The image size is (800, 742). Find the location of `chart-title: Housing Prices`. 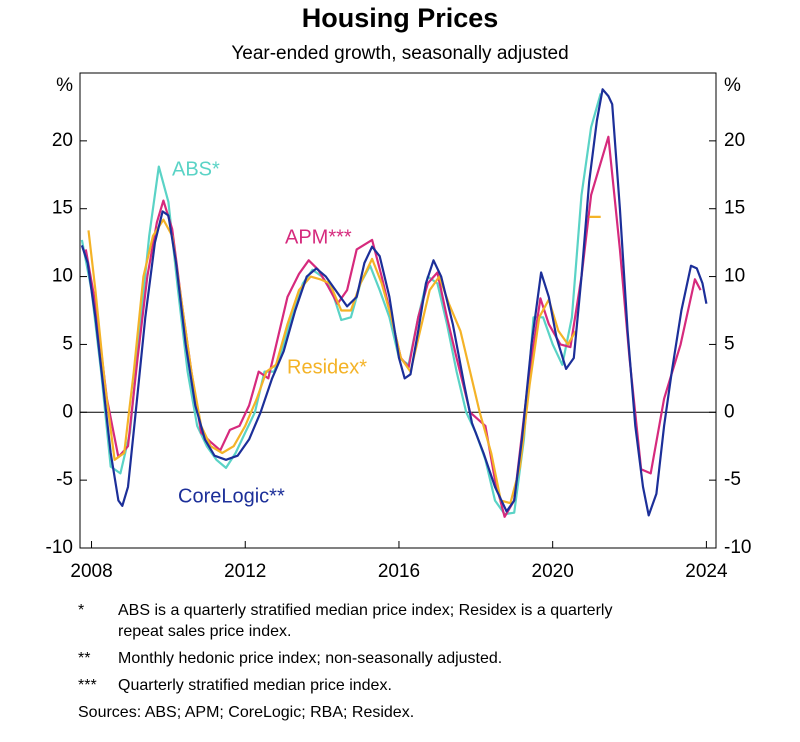

chart-title: Housing Prices is located at coordinates (400, 18).